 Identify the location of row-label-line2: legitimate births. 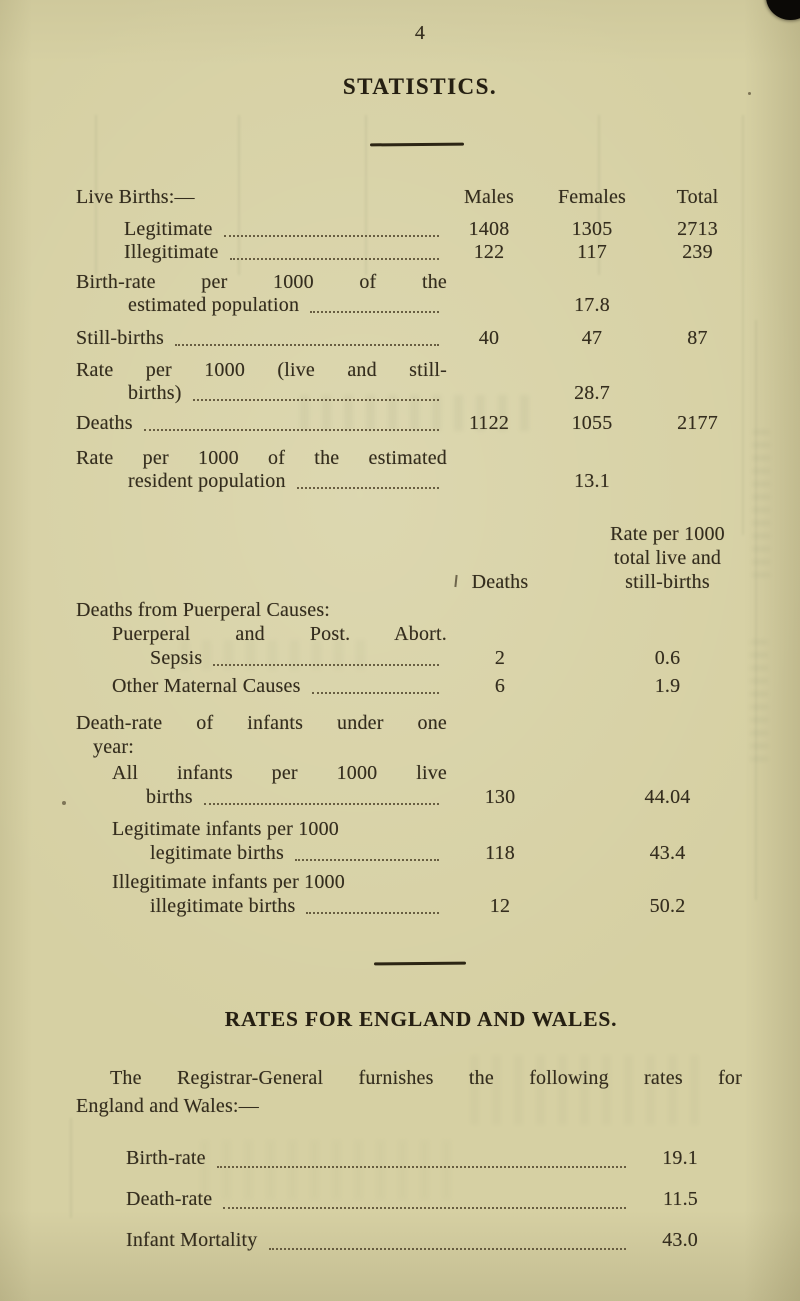
(217, 853).